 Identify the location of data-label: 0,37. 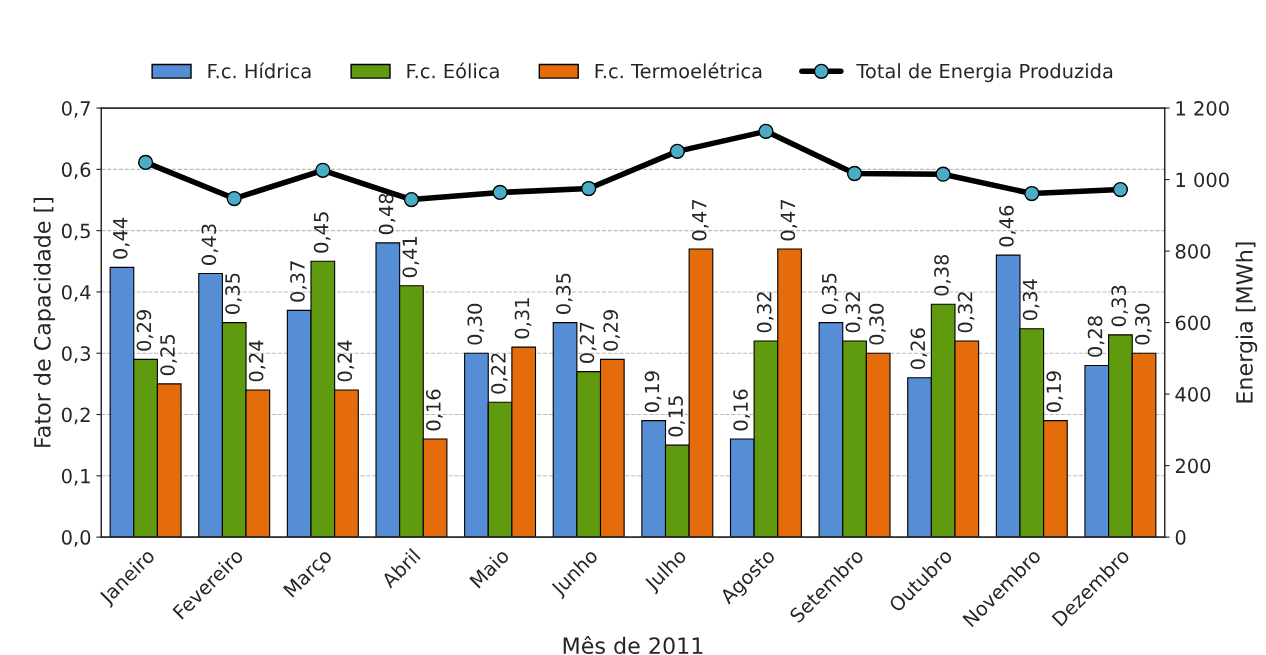
(298, 281).